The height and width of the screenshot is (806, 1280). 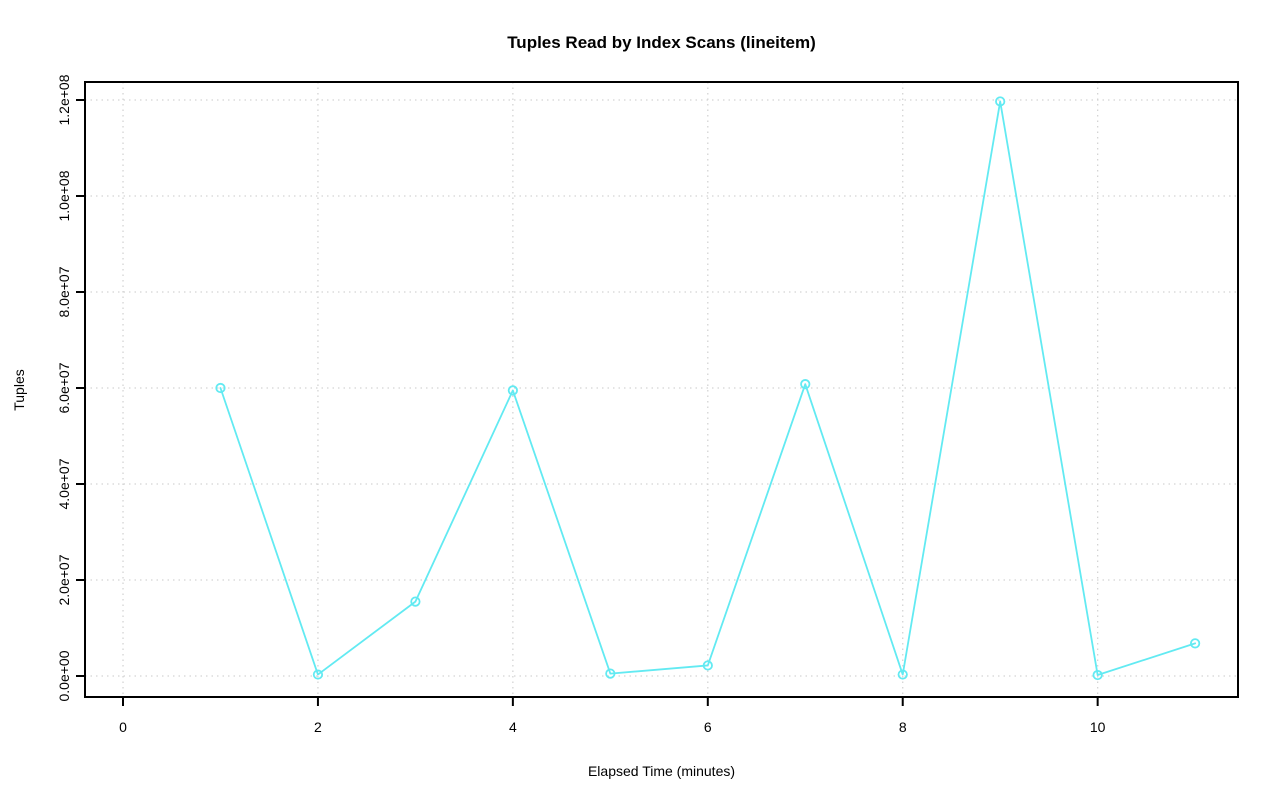 I want to click on y-tick-label: 6.0e+07, so click(x=64, y=387).